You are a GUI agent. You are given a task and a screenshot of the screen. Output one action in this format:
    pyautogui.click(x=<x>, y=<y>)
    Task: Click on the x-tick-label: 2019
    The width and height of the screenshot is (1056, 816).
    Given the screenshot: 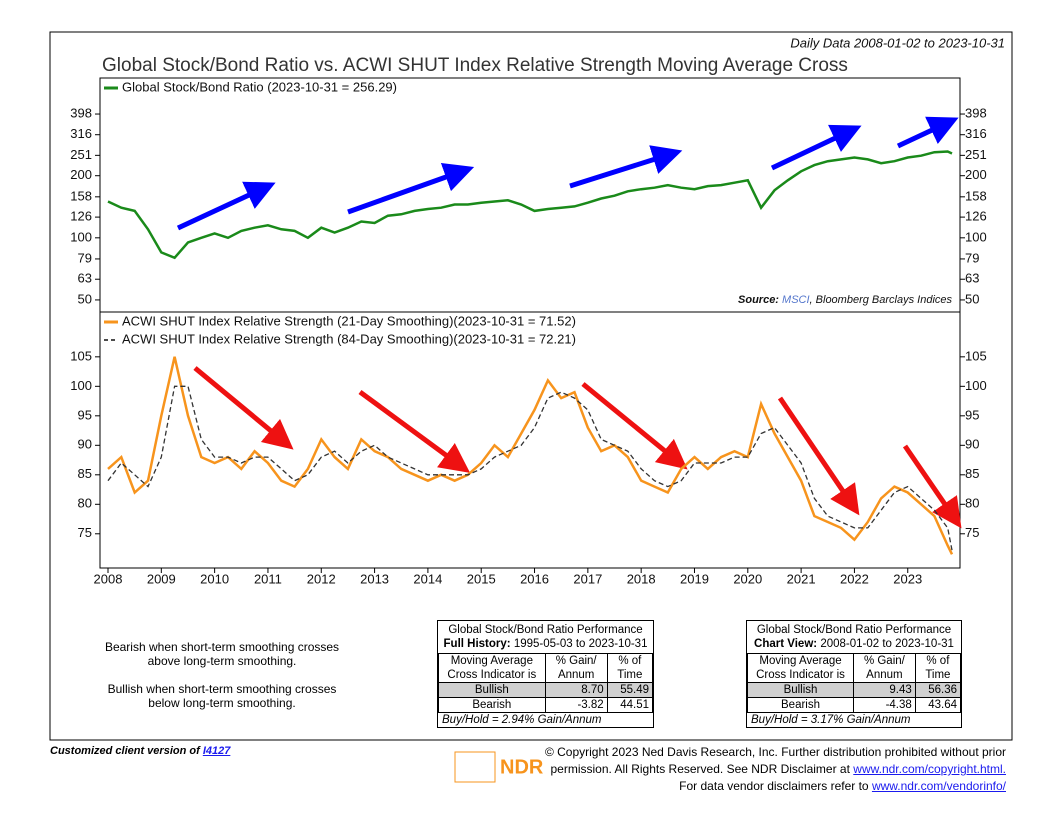 What is the action you would take?
    pyautogui.click(x=694, y=578)
    